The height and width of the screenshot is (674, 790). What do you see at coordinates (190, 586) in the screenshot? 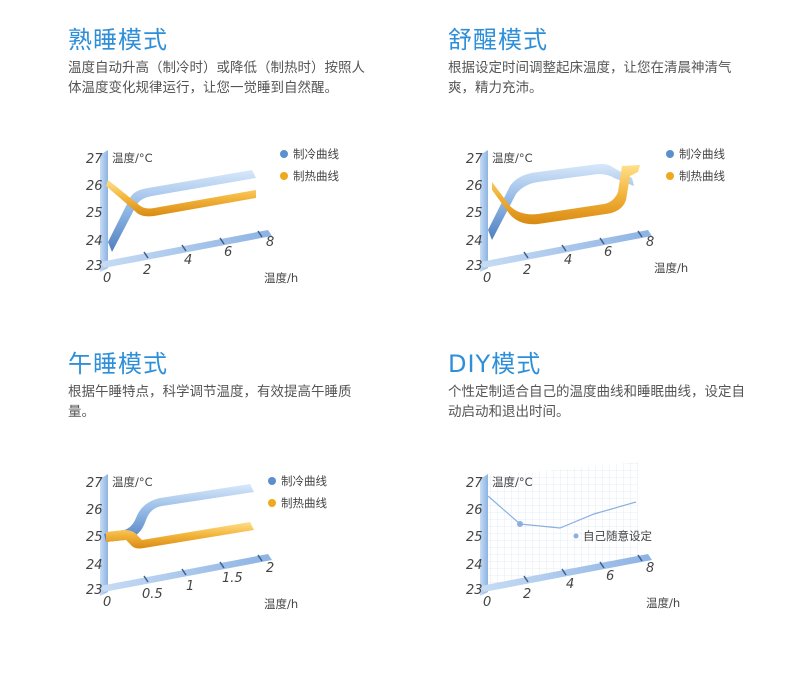
I see `x-tick-label: 1` at bounding box center [190, 586].